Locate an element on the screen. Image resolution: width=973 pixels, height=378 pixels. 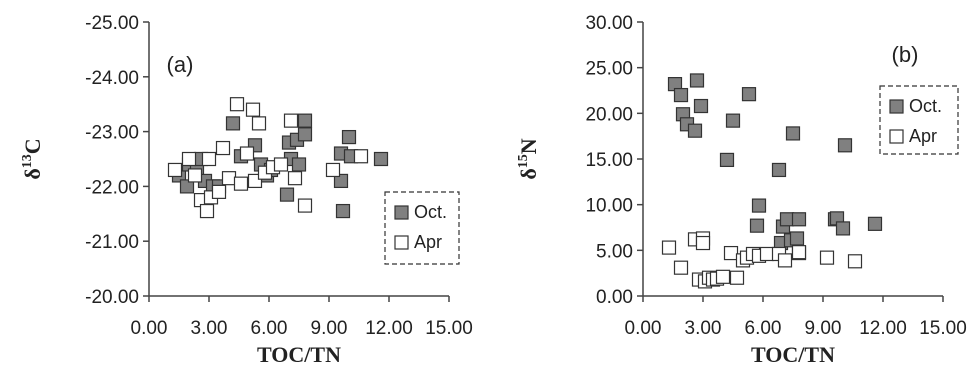
panel-b-legend-label-apr: Apr is located at coordinates (923, 136).